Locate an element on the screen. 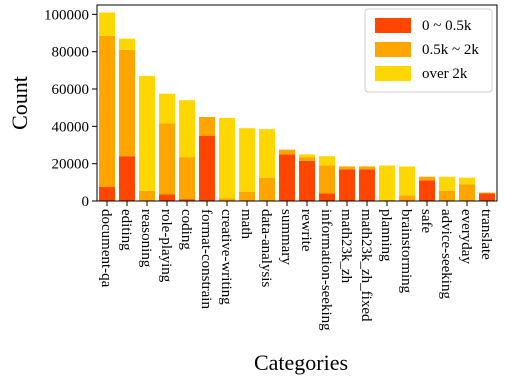 This screenshot has width=506, height=379. legend: 0 ~ 0.5k 0.5k ~ 2k over 2k is located at coordinates (428, 50).